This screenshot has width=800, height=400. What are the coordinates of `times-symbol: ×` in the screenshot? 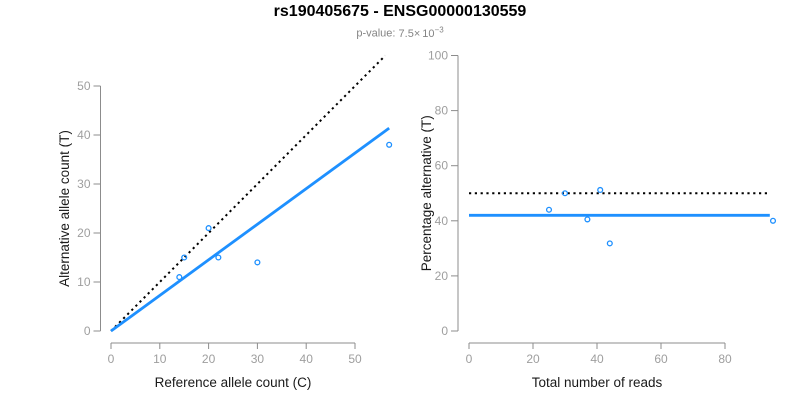 It's located at (417, 33).